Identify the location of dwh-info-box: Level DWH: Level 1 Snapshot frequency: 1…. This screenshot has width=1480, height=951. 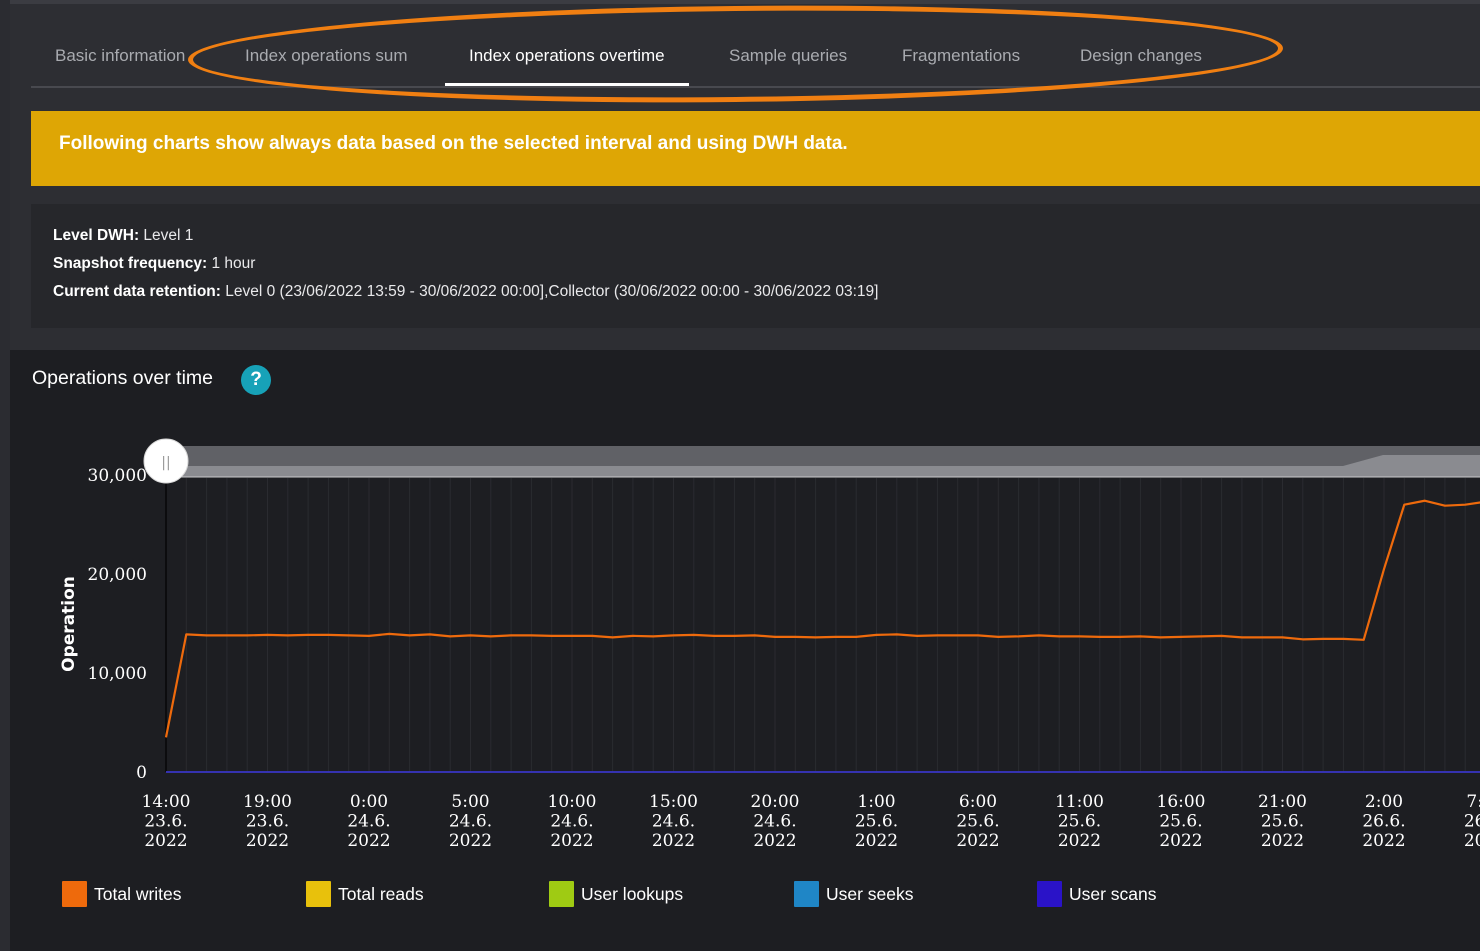
(755, 266).